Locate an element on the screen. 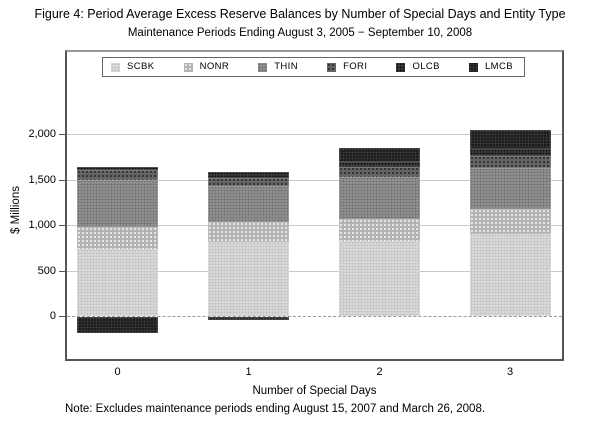  x-axis-title: Number of Special Days is located at coordinates (314, 391).